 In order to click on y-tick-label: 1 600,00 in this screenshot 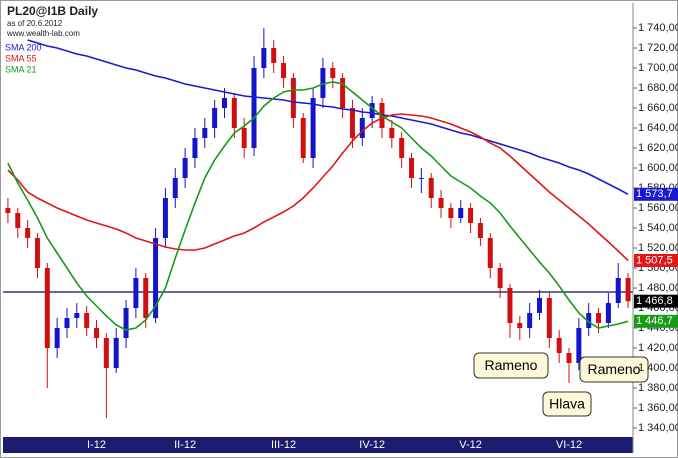, I will do `click(658, 168)`.